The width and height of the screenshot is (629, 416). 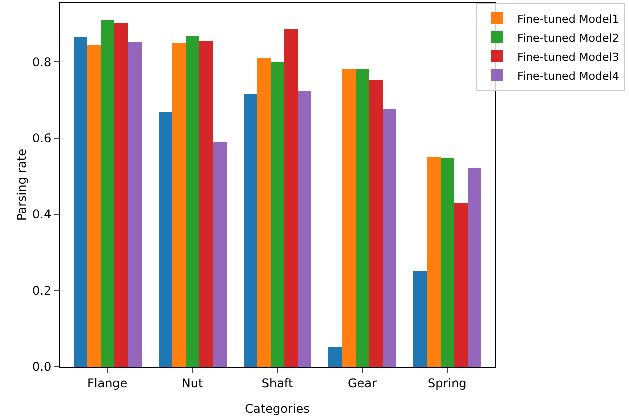 What do you see at coordinates (42, 62) in the screenshot?
I see `y-tick-label: 0.8` at bounding box center [42, 62].